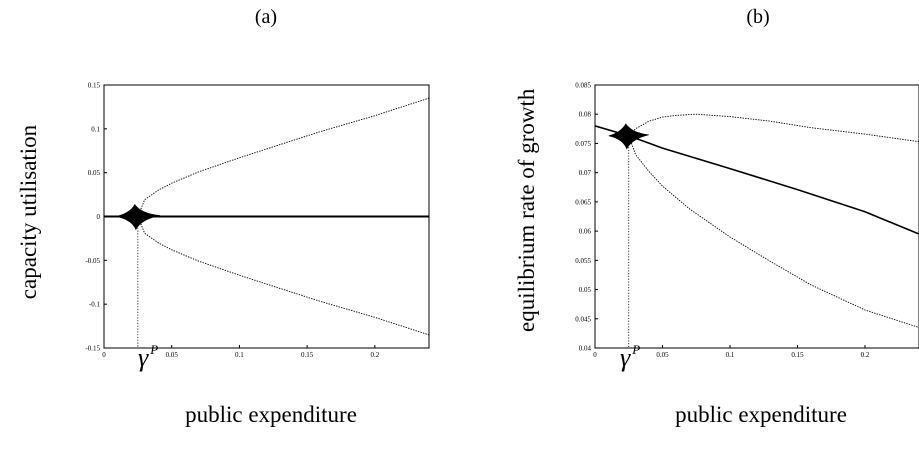 Image resolution: width=919 pixels, height=464 pixels. Describe the element at coordinates (172, 355) in the screenshot. I see `chart-a-x-tick-label: 0.05` at that location.